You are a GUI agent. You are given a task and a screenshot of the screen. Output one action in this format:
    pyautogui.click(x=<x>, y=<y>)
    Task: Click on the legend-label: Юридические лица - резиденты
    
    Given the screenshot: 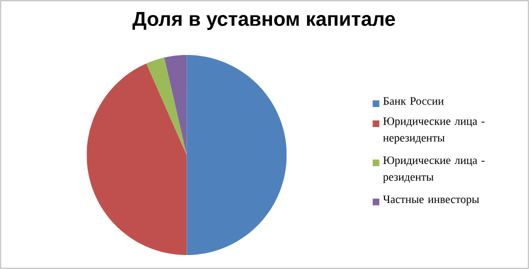 What is the action you would take?
    pyautogui.click(x=434, y=170)
    